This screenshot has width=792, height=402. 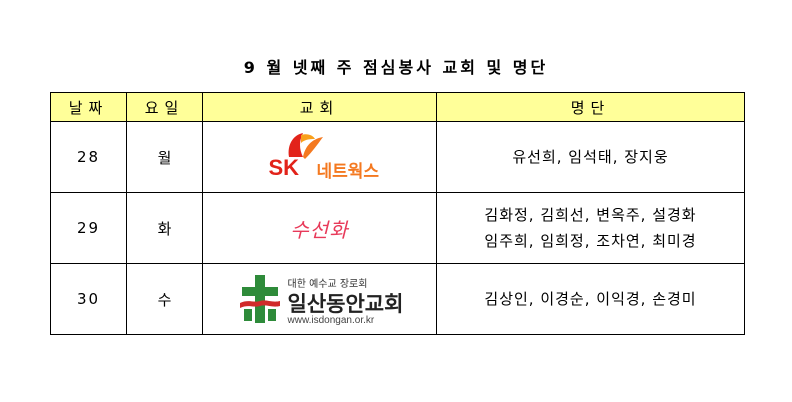 What do you see at coordinates (590, 241) in the screenshot?
I see `roster-line: 임주희, 임희정, 조차연, 최미경` at bounding box center [590, 241].